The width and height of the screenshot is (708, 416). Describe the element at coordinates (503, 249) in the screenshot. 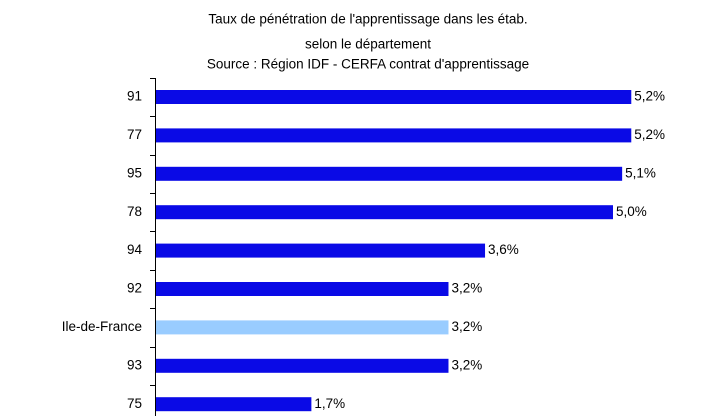

I see `value-label: 3,6%` at that location.